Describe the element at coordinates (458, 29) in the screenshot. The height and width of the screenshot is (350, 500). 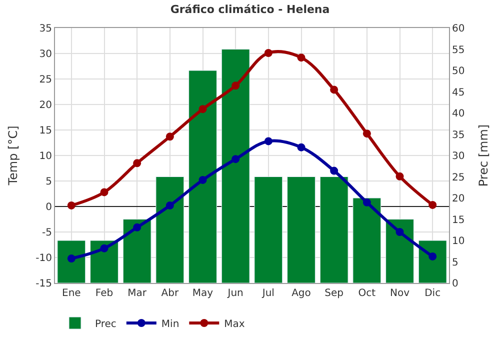
I see `y2-tick-label: 60` at that location.